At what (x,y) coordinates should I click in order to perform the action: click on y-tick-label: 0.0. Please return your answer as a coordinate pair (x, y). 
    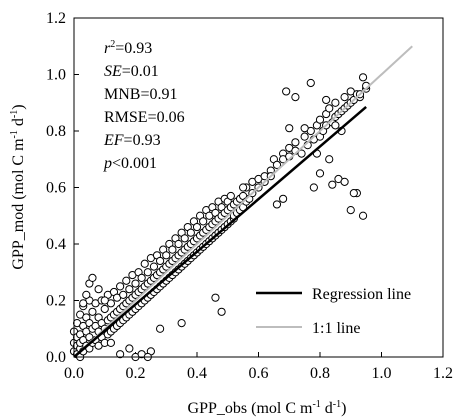
    Looking at the image, I should click on (56, 357).